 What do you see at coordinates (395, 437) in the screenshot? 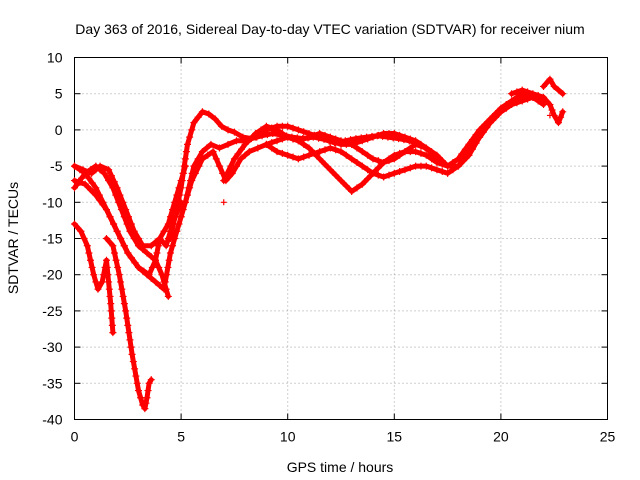
I see `x-tick-label: 15` at bounding box center [395, 437].